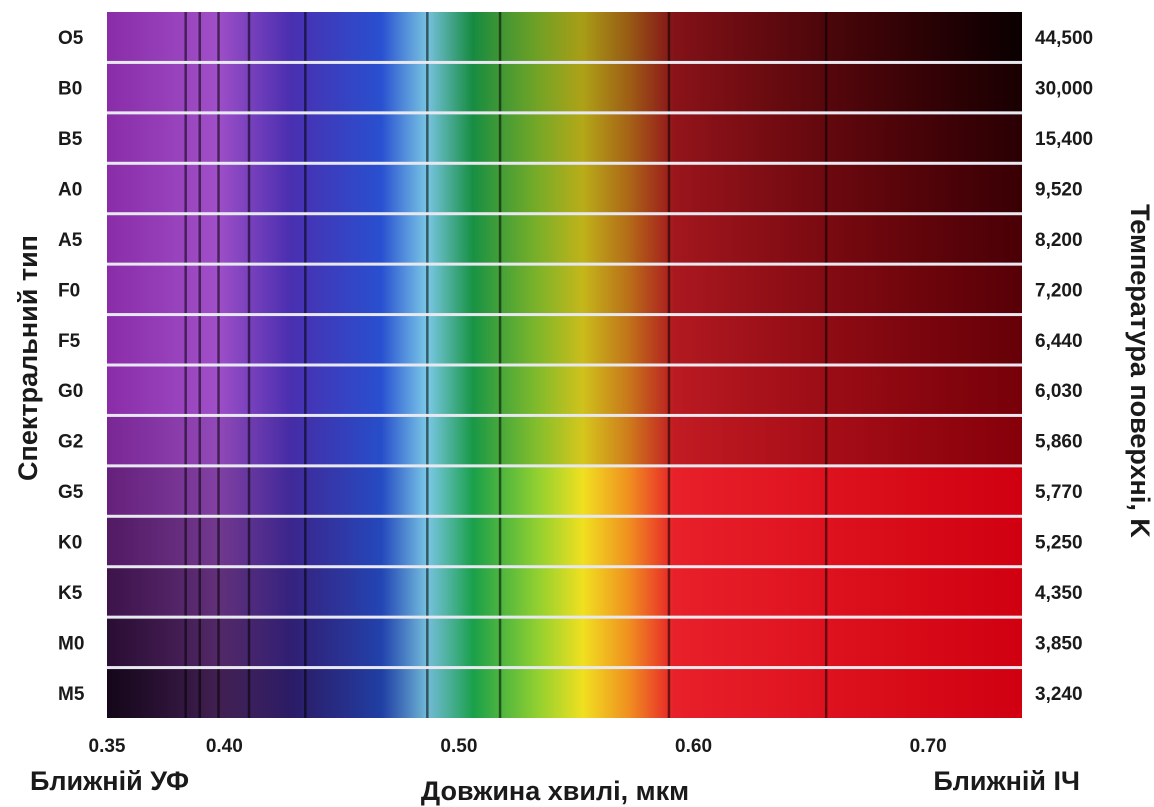  I want to click on spectral-type-label: A0, so click(70, 190).